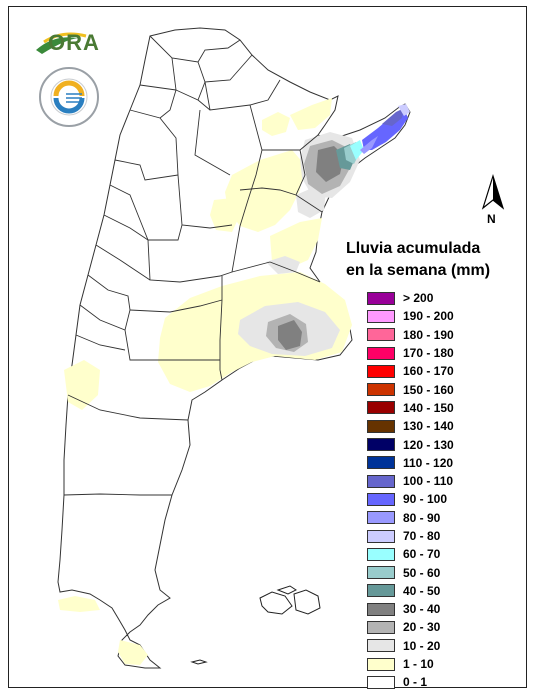  Describe the element at coordinates (199, 662) in the screenshot. I see `staten-island` at that location.